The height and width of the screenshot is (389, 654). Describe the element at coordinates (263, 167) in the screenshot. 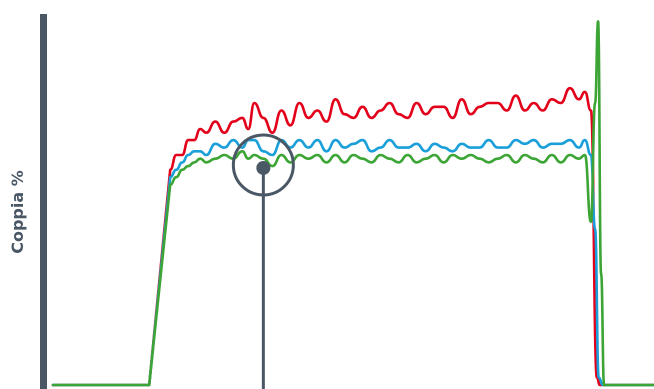

I see `marker-dot` at that location.